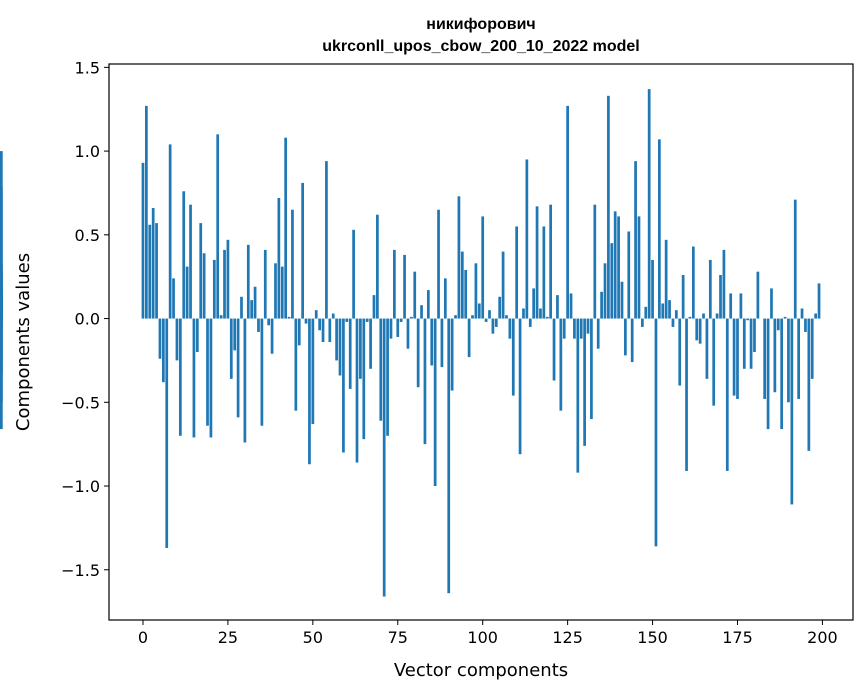  I want to click on bar-undefined, so click(1, 321).